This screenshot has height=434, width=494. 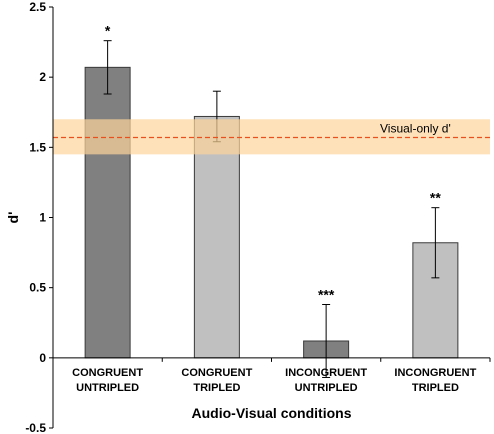 I want to click on y-tick-label: -0.5, so click(x=35, y=427).